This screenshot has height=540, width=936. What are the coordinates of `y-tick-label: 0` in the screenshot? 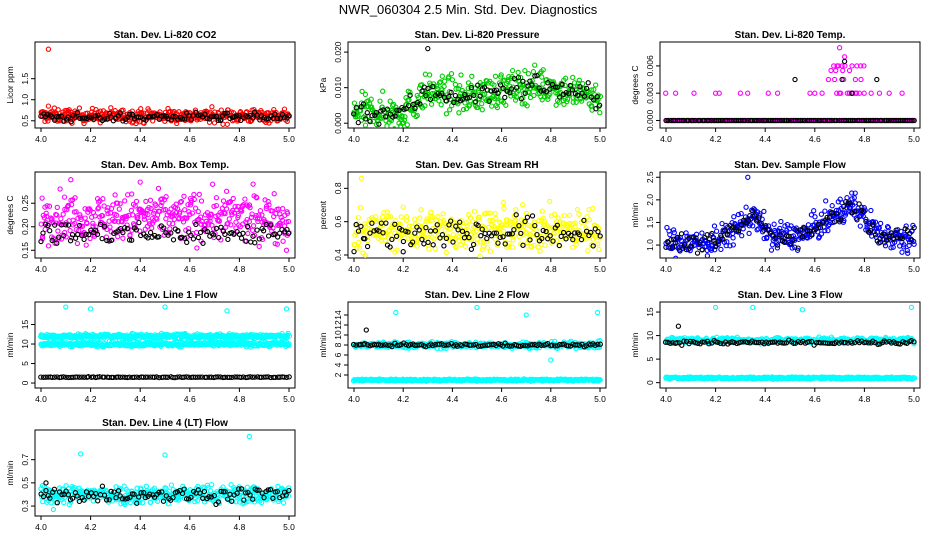 It's located at (25, 382).